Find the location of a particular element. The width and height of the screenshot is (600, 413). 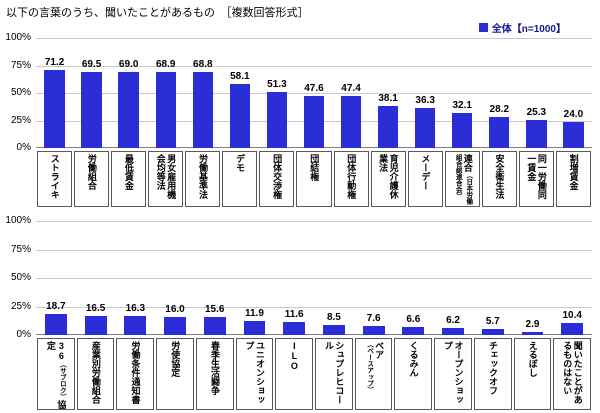

value-label: 68.8 is located at coordinates (203, 65).